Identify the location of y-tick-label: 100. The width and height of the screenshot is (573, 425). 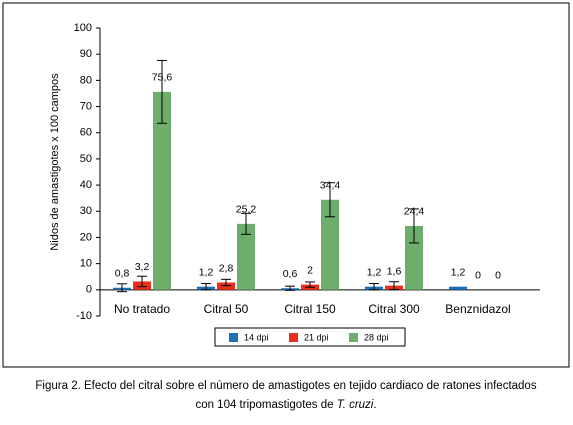
(83, 28).